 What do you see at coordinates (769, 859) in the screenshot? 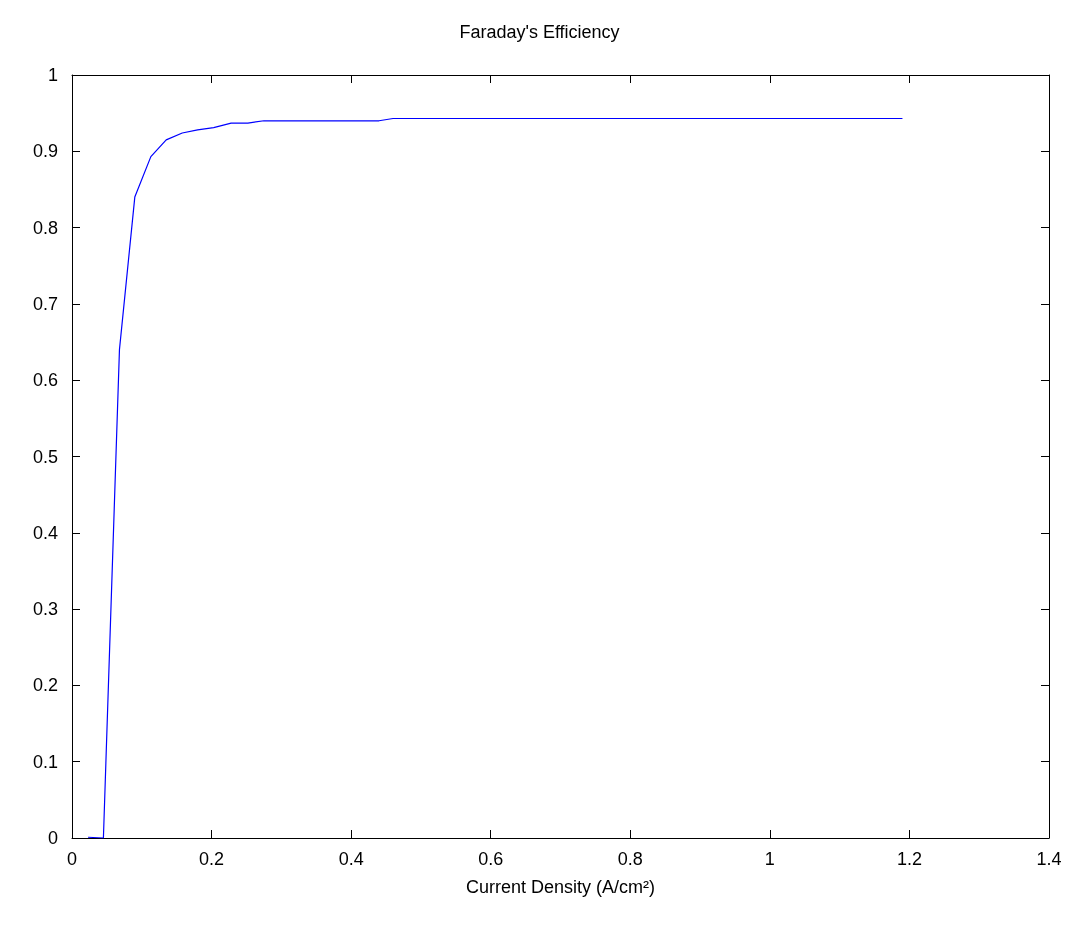
I see `x-tick-label: 1` at bounding box center [769, 859].